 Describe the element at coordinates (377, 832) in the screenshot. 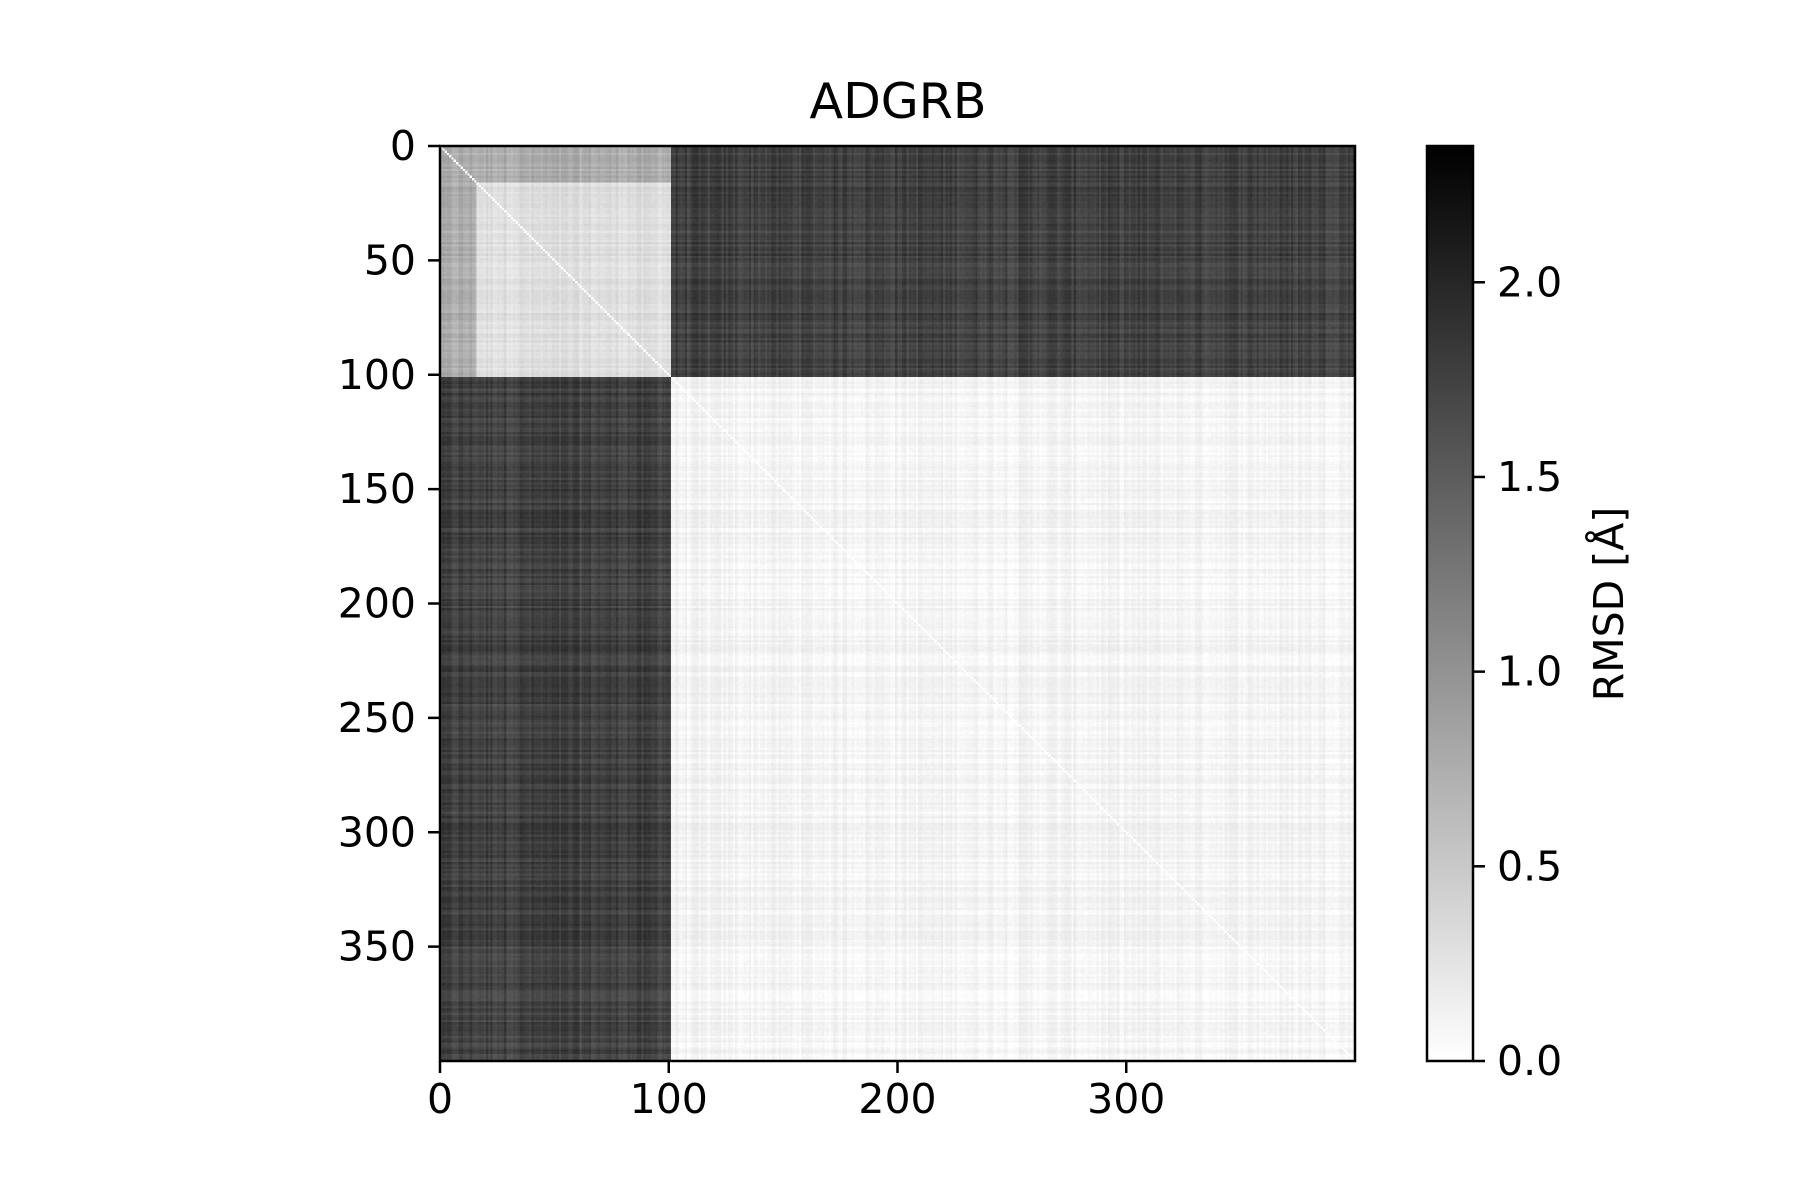

I see `y-tick-label: 300` at that location.